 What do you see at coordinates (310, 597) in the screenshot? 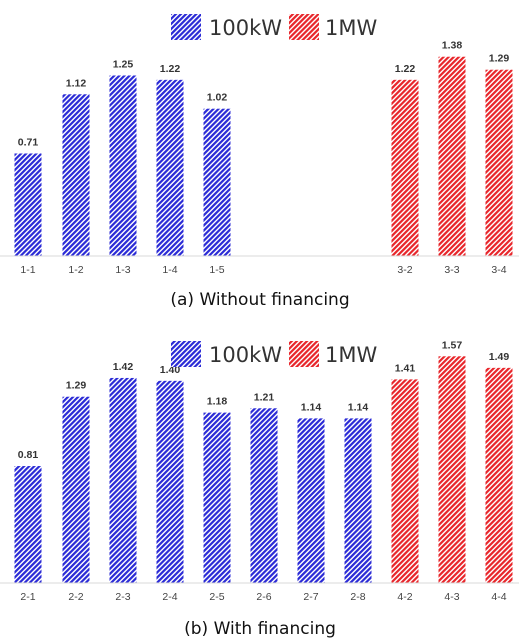
I see `x-tick-label-2-7: 2-7` at bounding box center [310, 597].